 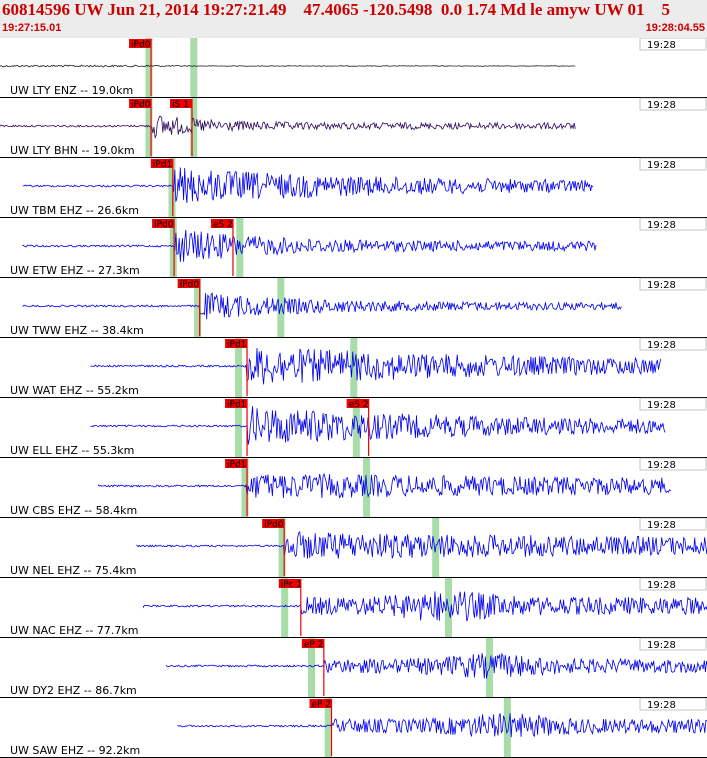 I want to click on channel-panel-cbs-ehz: 19:28 iPd1 UW CBS EHZ -- 58.4km, so click(x=353, y=487).